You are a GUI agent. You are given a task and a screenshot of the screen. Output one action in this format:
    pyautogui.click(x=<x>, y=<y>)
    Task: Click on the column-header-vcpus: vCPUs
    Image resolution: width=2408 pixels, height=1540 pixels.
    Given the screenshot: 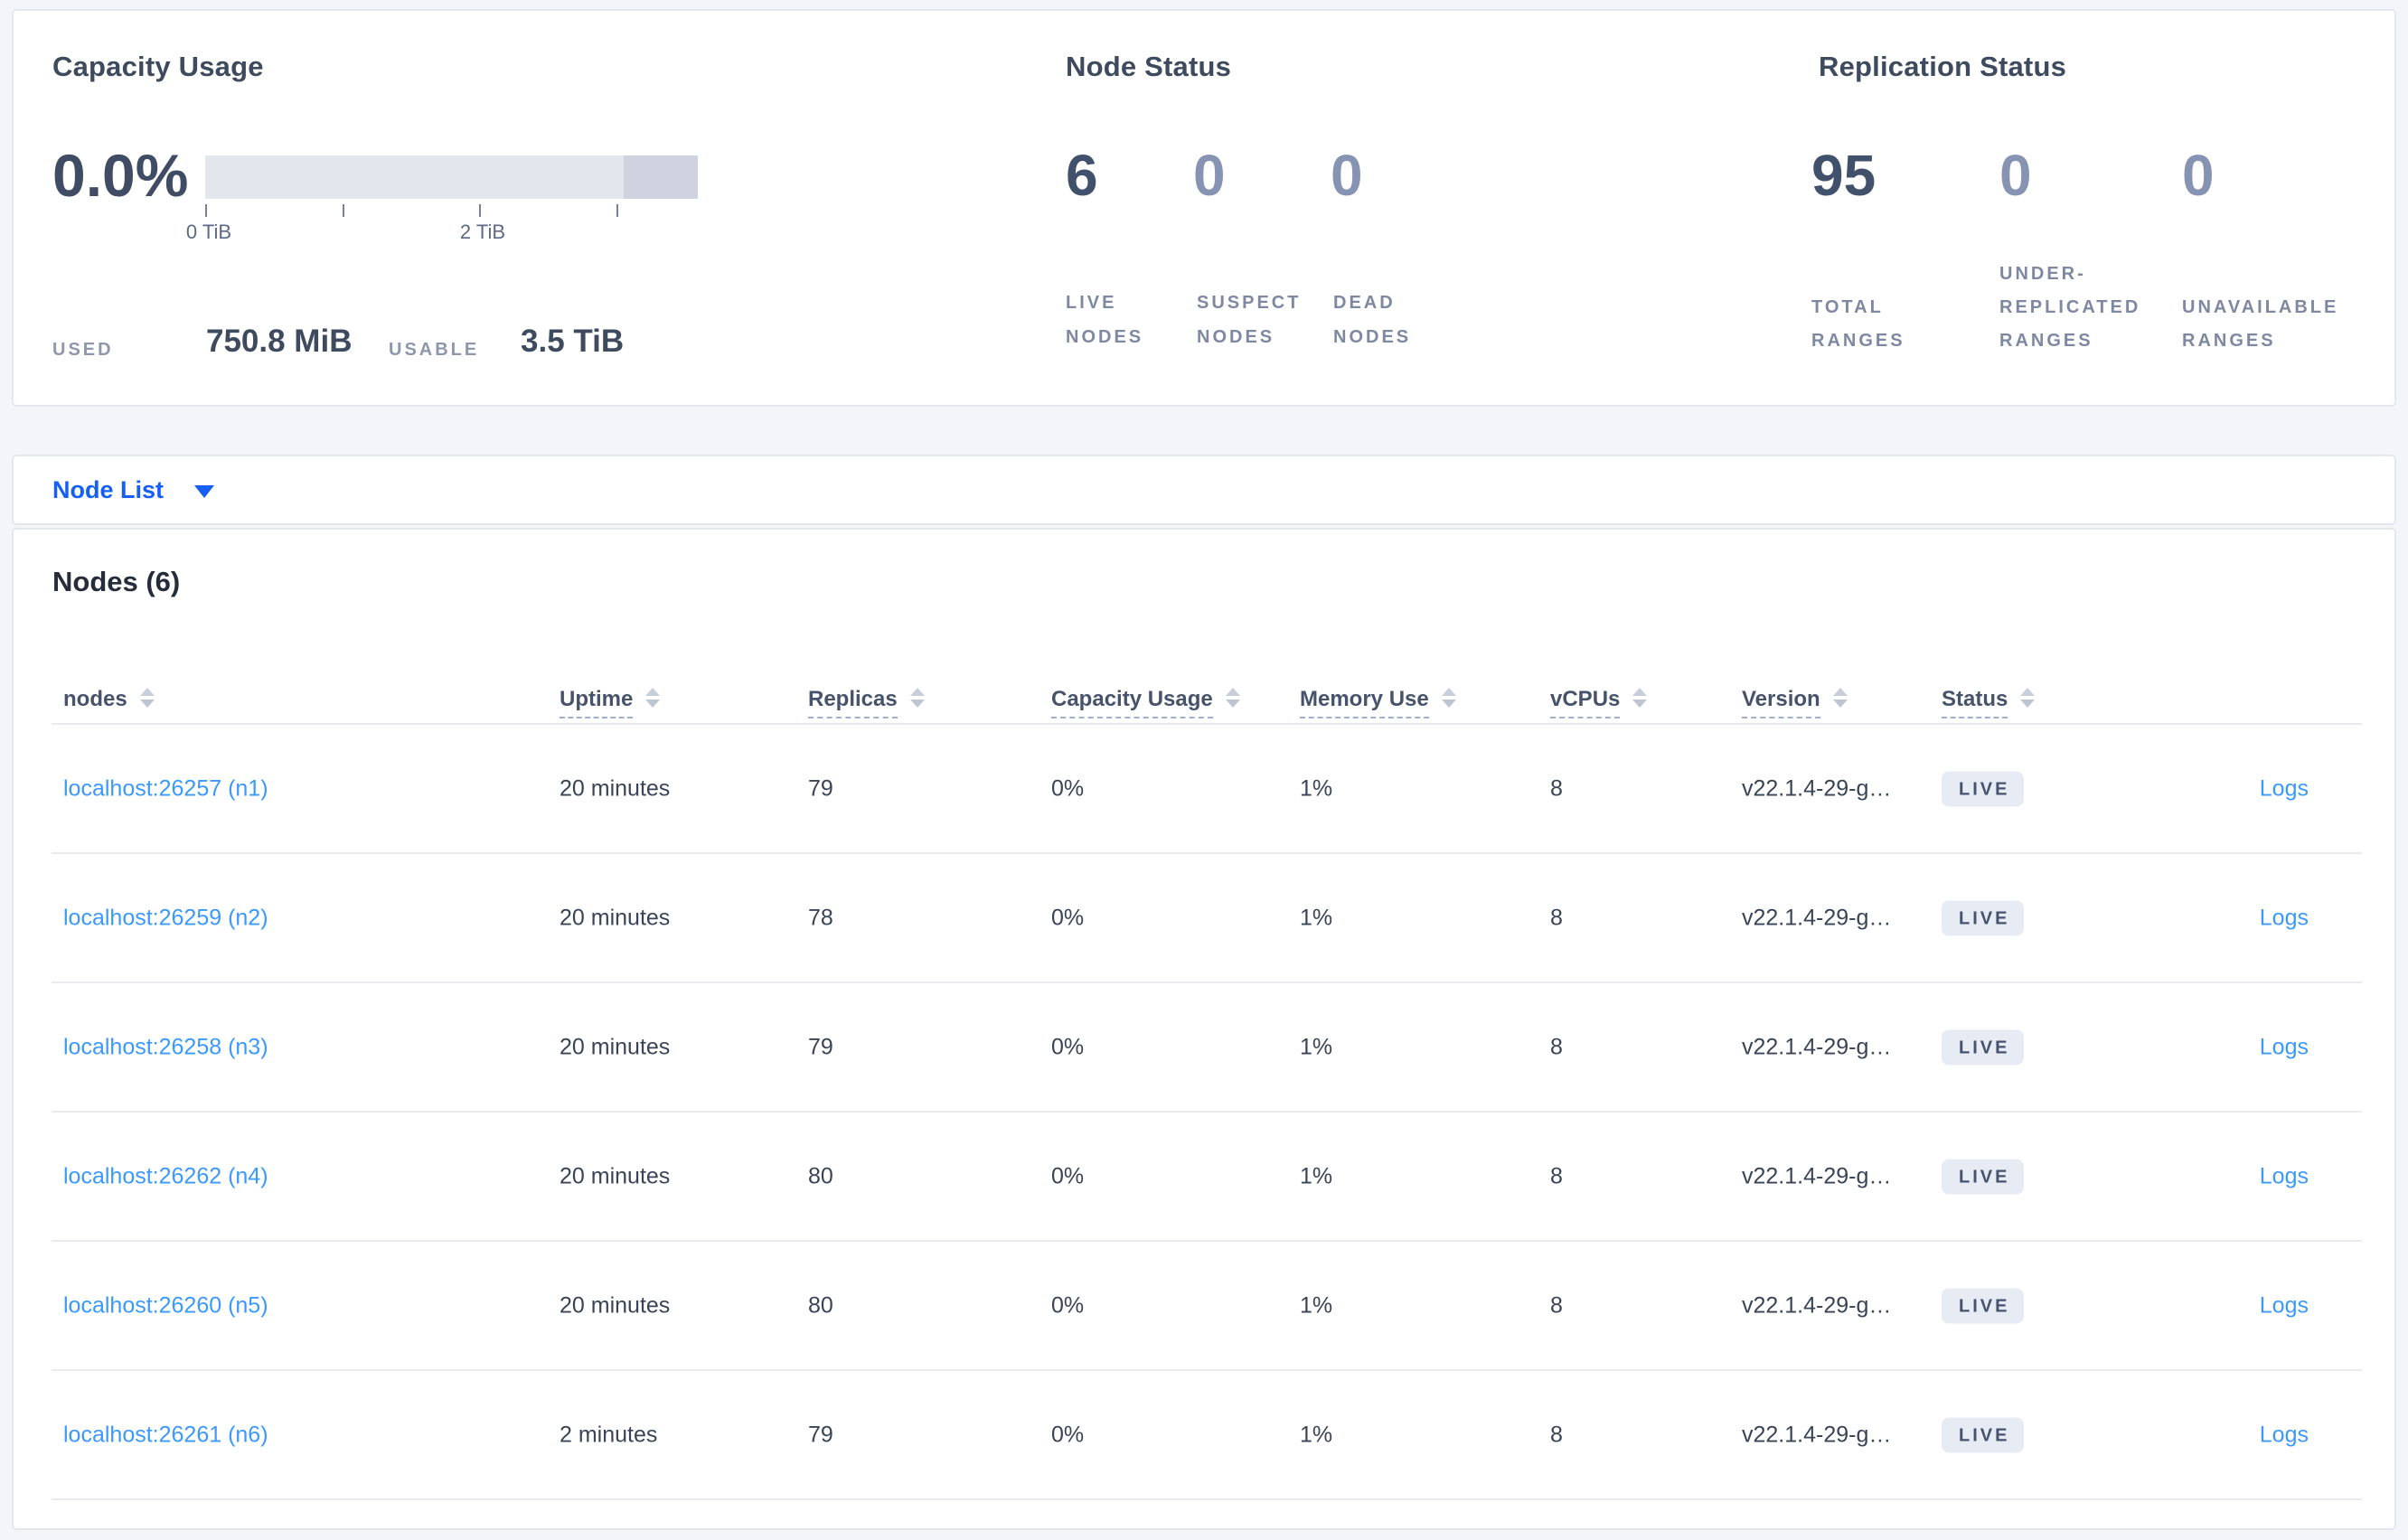 What is the action you would take?
    pyautogui.click(x=1599, y=702)
    